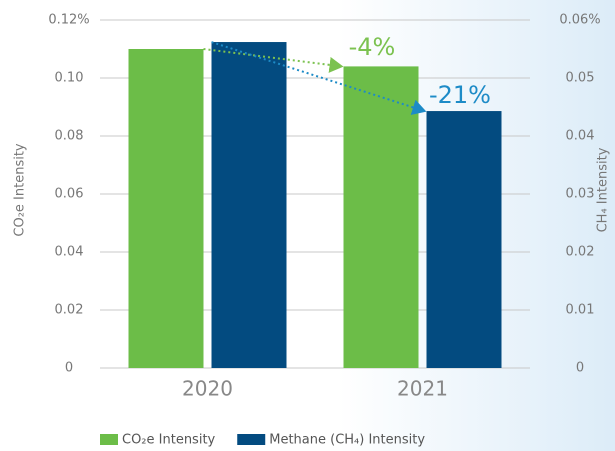  Describe the element at coordinates (580, 368) in the screenshot. I see `y2-tick-label: 0` at that location.